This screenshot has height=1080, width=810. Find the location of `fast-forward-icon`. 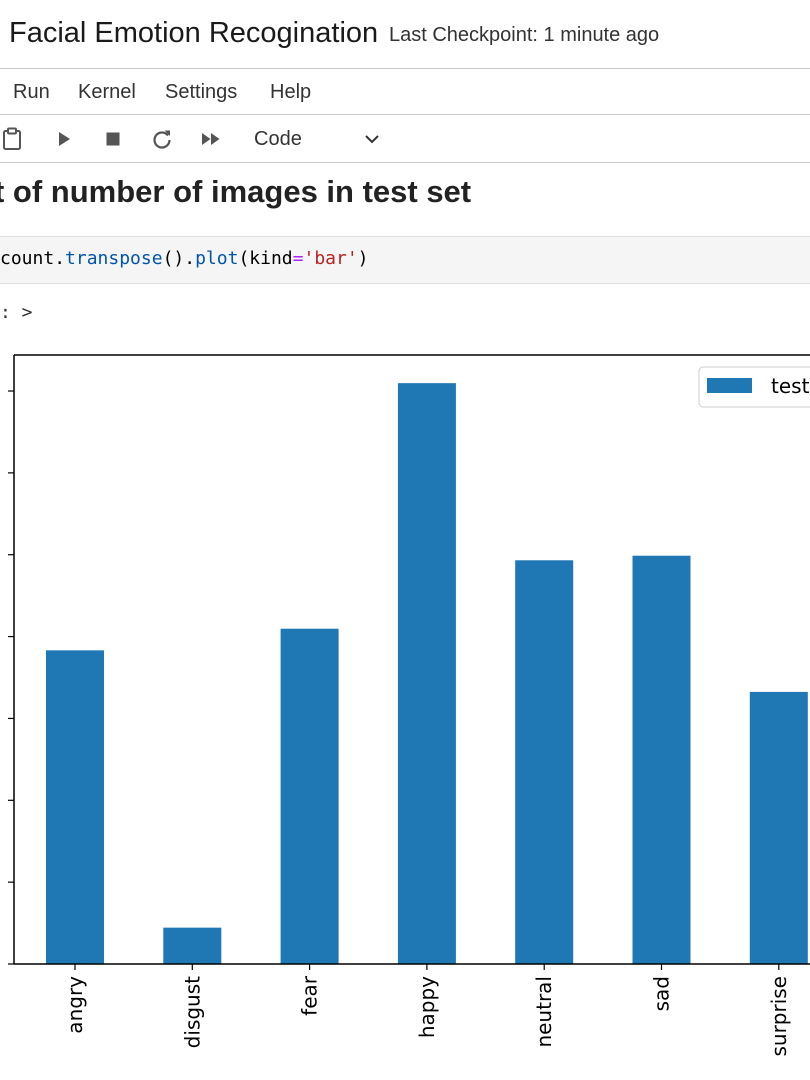

fast-forward-icon is located at coordinates (211, 139).